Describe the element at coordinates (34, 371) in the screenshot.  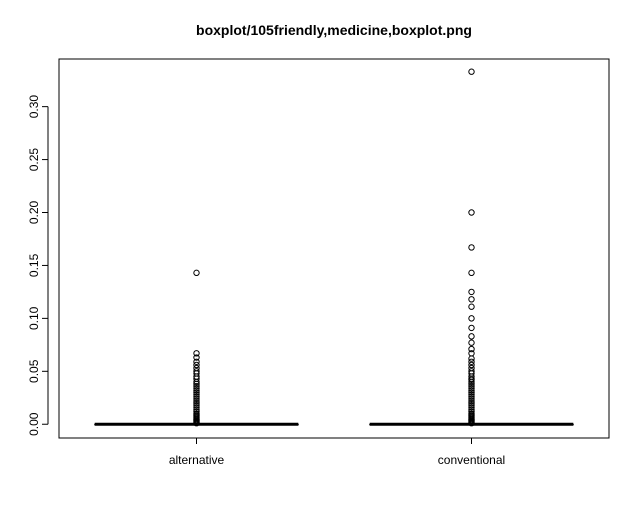
I see `y-tick-label: 0.05` at that location.